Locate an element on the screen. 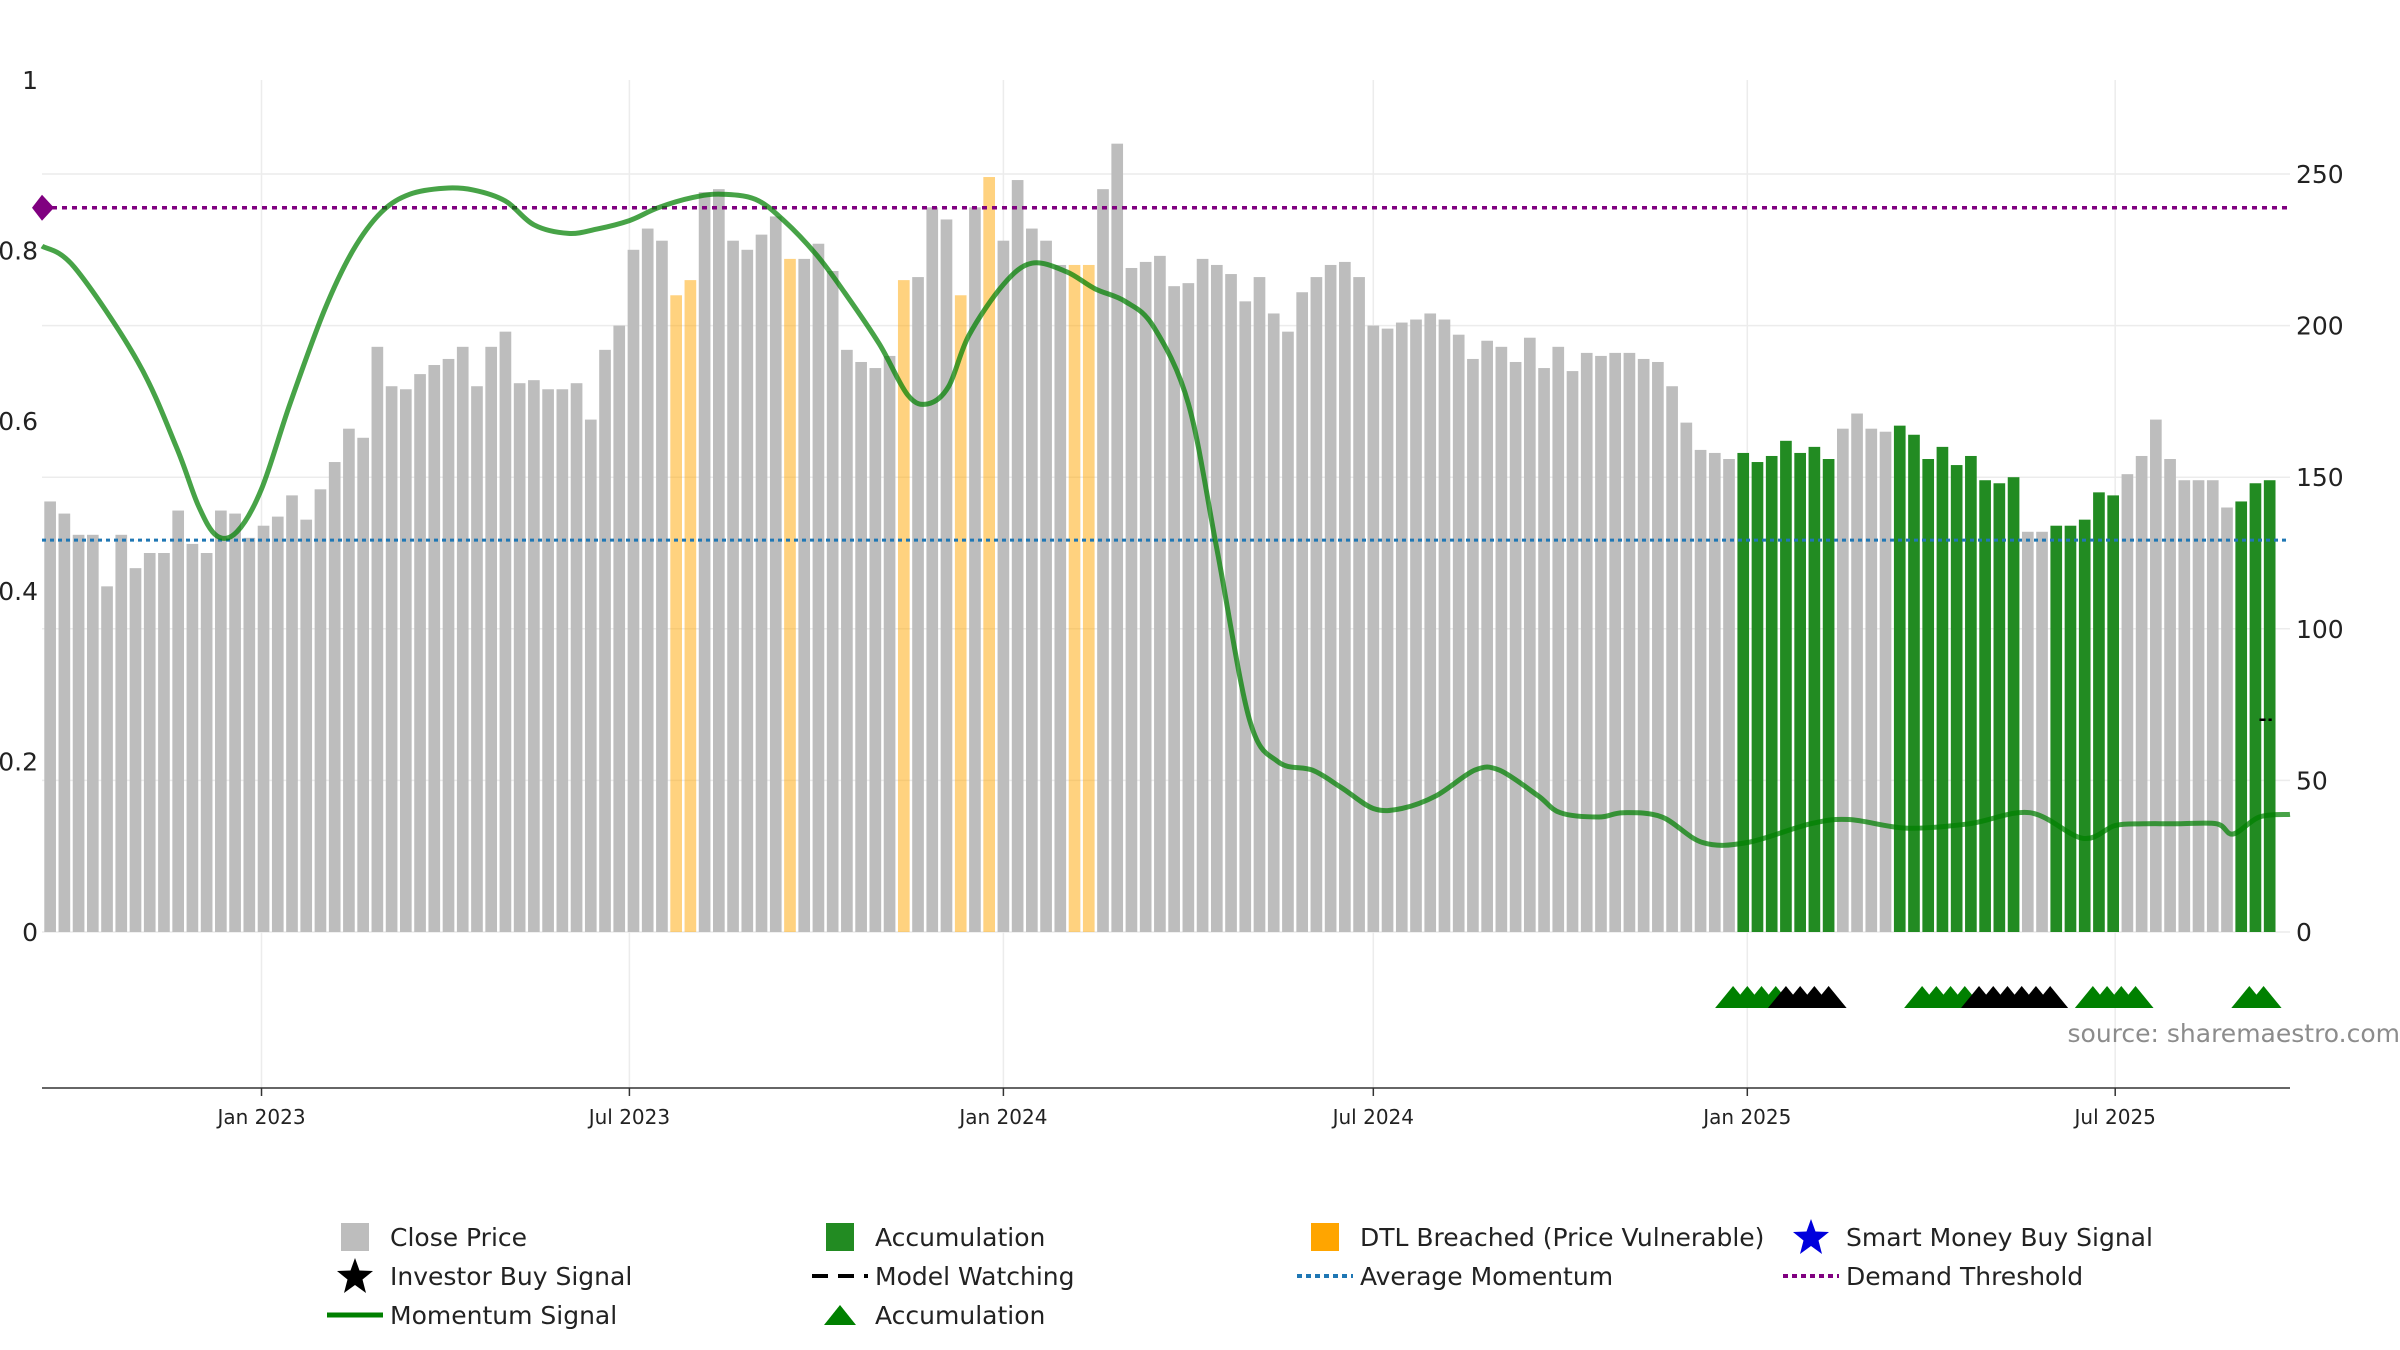 The image size is (2400, 1350). left-tick-label: 0.2 is located at coordinates (19, 762).